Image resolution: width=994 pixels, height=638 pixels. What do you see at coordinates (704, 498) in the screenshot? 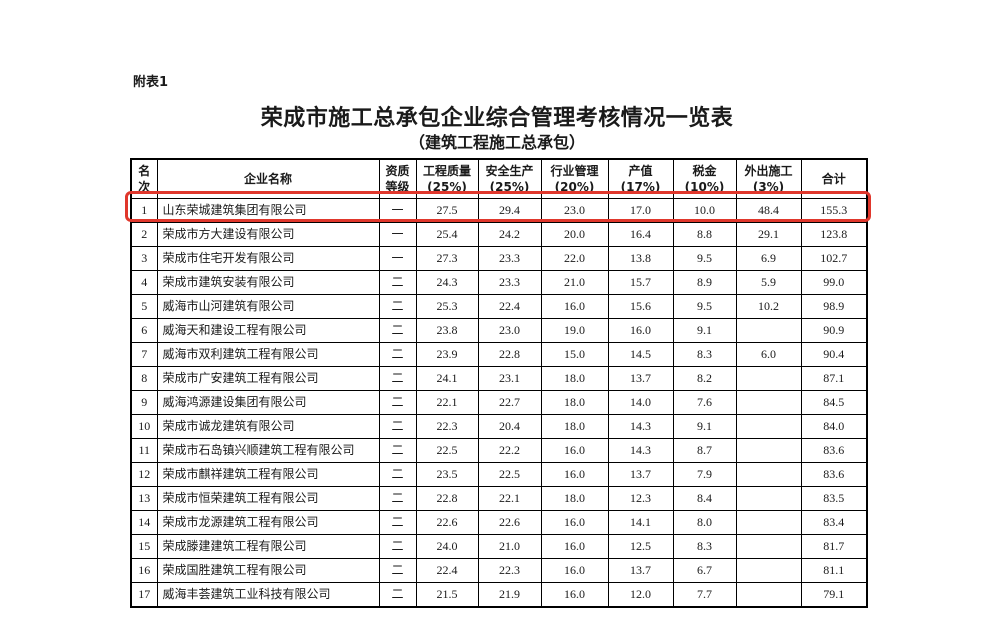
I see `cell-tax: 8.4` at bounding box center [704, 498].